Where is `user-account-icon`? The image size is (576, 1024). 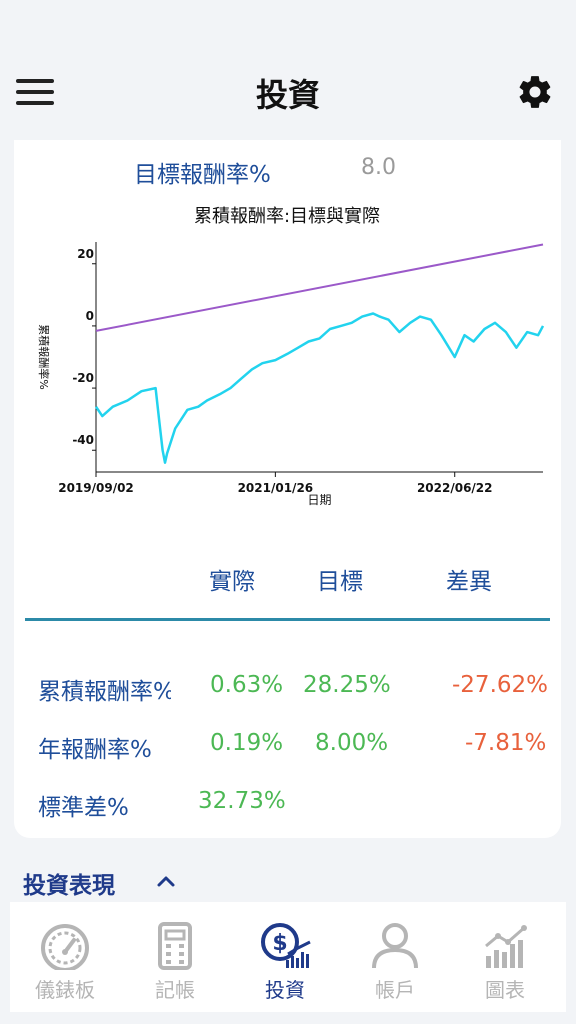
user-account-icon is located at coordinates (395, 946).